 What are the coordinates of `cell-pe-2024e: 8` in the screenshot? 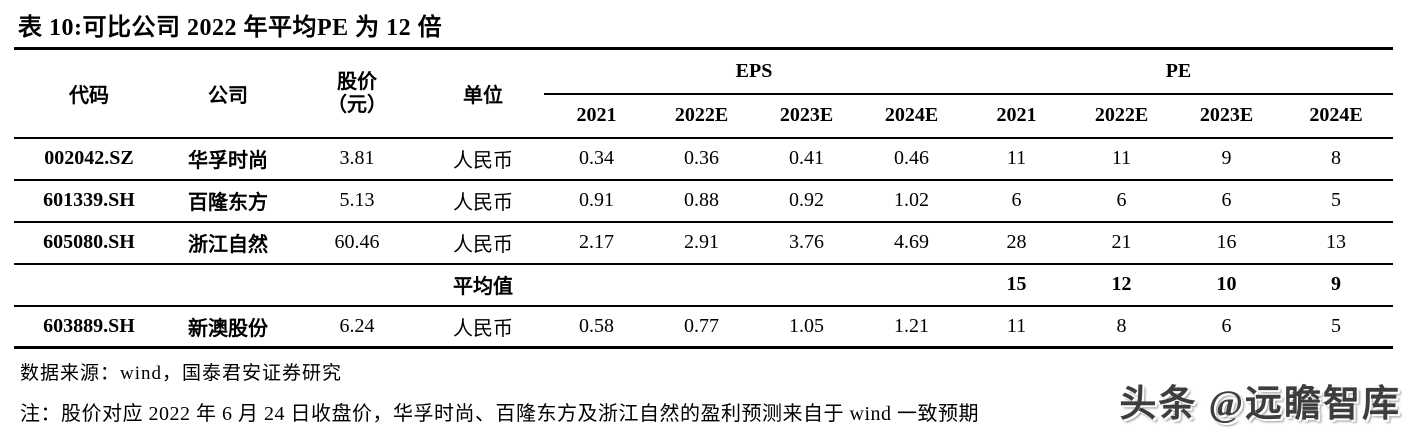 It's located at (1336, 158).